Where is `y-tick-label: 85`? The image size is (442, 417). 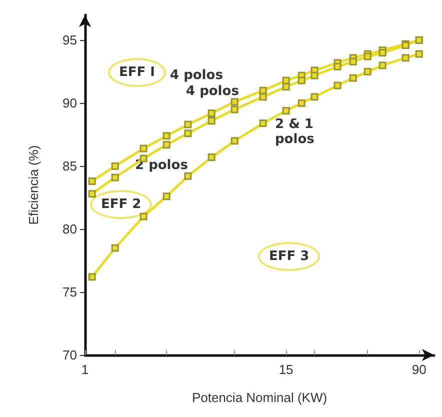
y-tick-label: 85 is located at coordinates (69, 166).